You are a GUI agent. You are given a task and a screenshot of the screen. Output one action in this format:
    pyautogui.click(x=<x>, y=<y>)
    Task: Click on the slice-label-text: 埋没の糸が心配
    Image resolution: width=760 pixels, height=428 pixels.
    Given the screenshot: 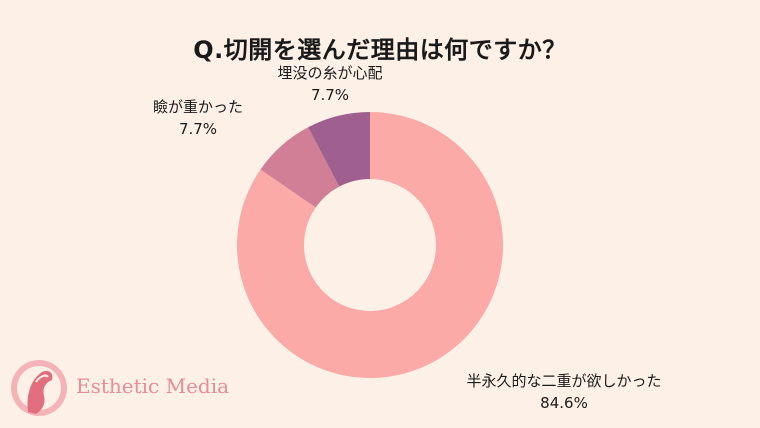 What is the action you would take?
    pyautogui.click(x=330, y=73)
    